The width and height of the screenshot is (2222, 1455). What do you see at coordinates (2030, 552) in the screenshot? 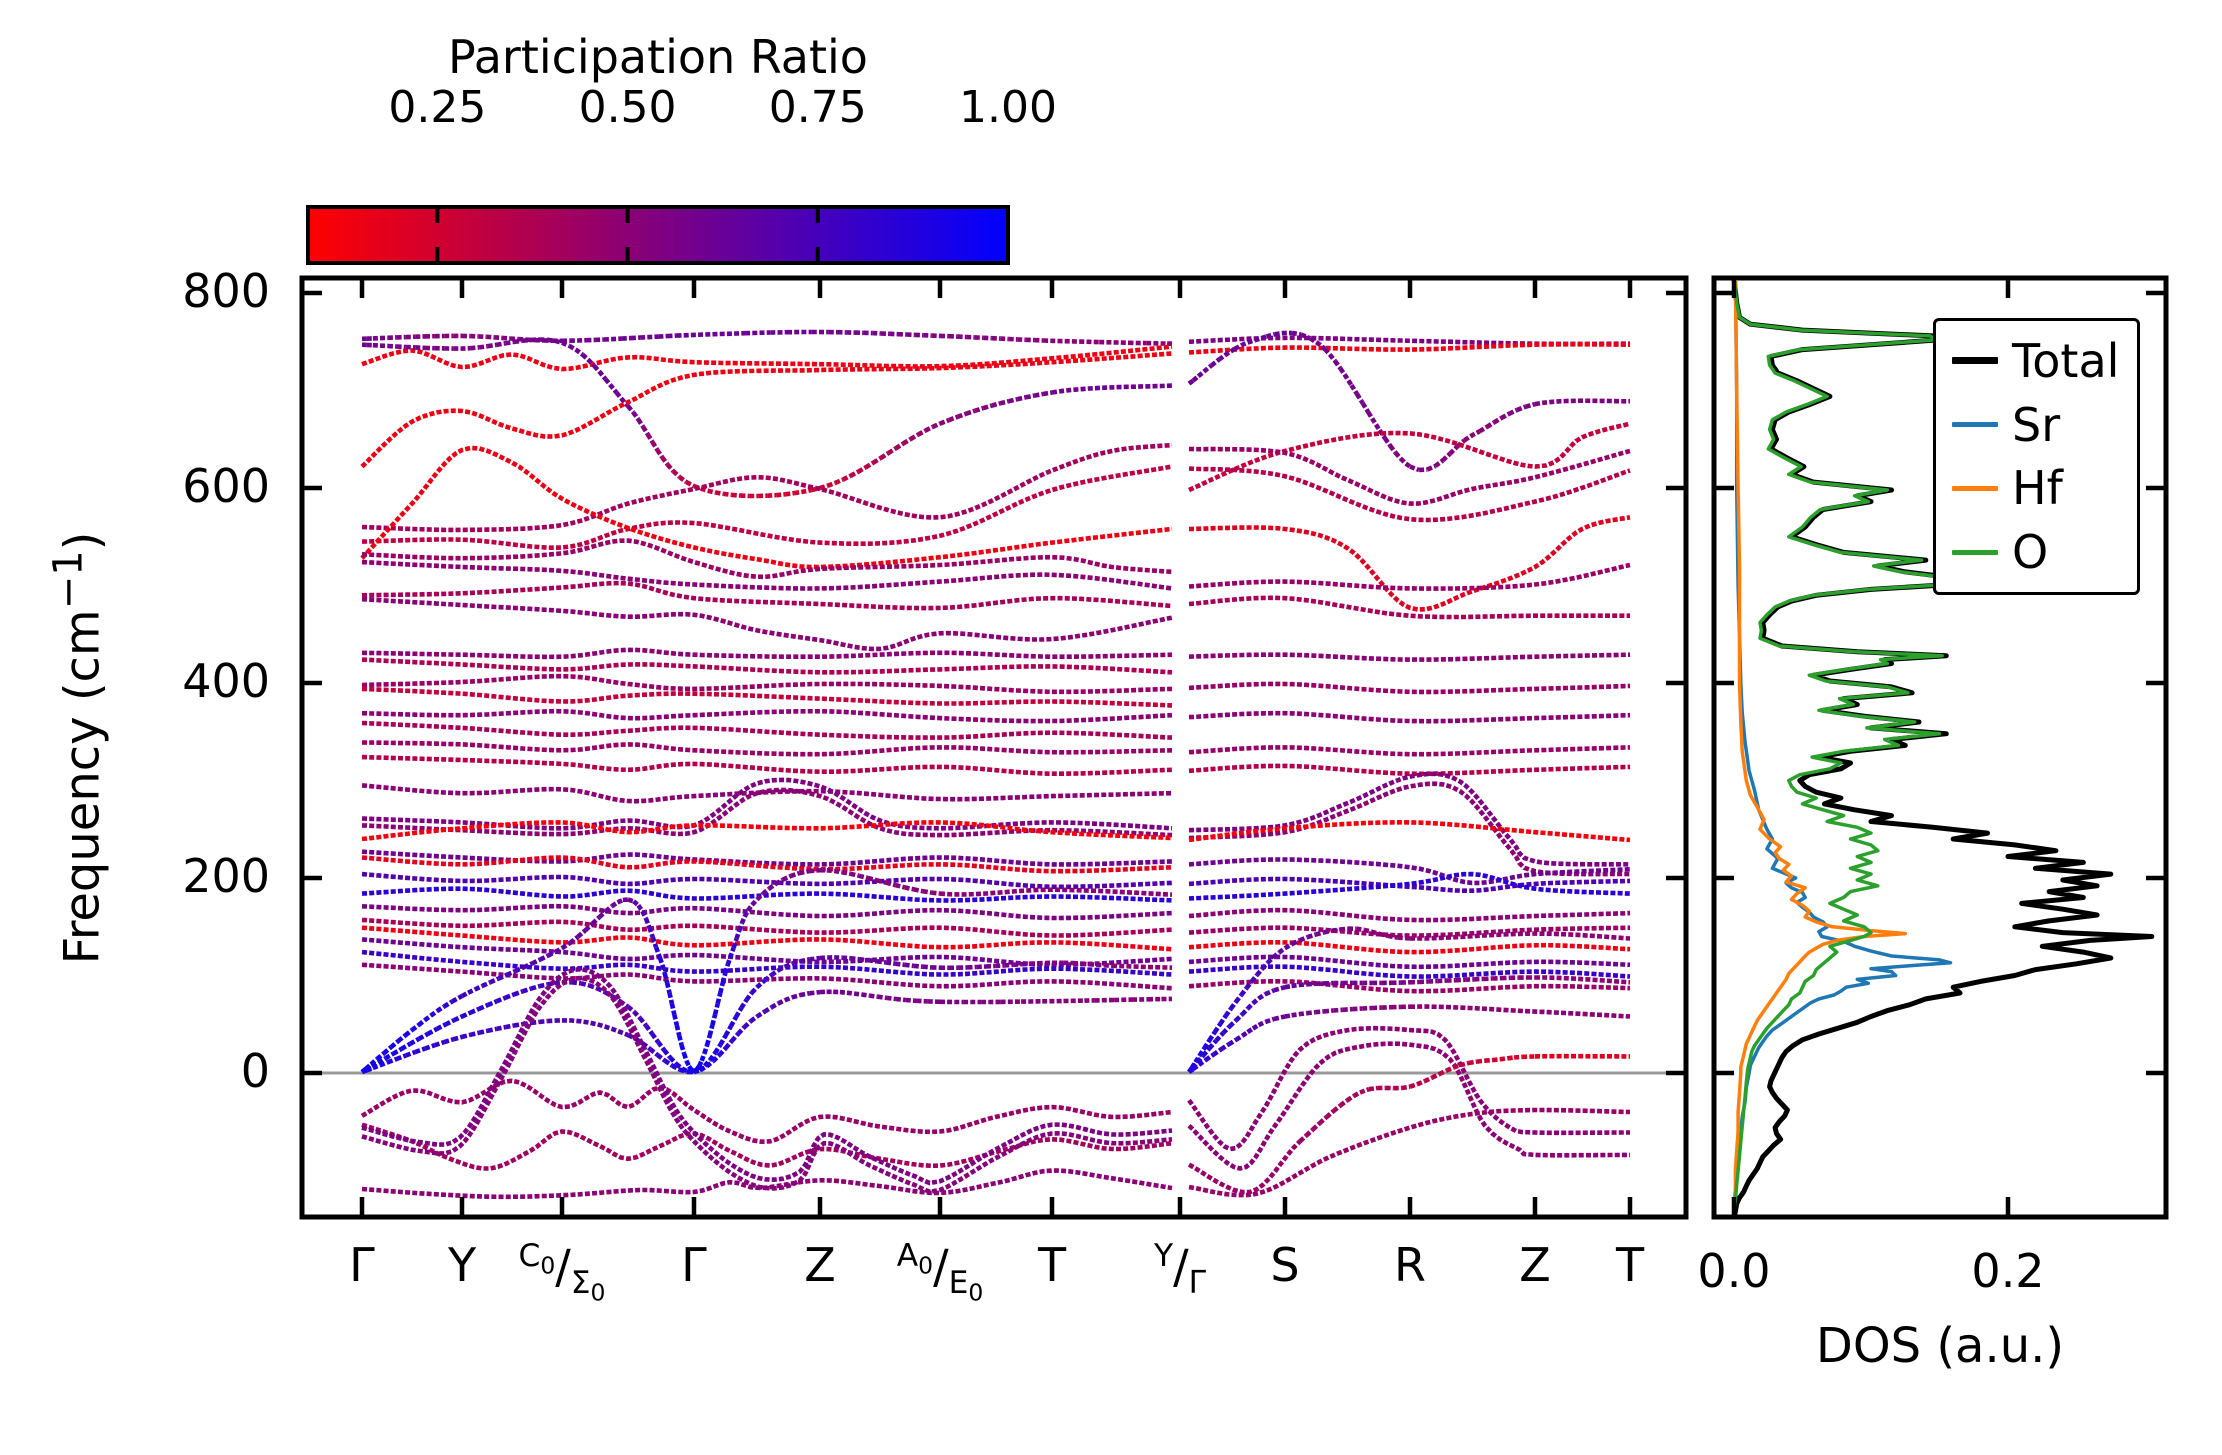
I see `legend-label: O` at bounding box center [2030, 552].